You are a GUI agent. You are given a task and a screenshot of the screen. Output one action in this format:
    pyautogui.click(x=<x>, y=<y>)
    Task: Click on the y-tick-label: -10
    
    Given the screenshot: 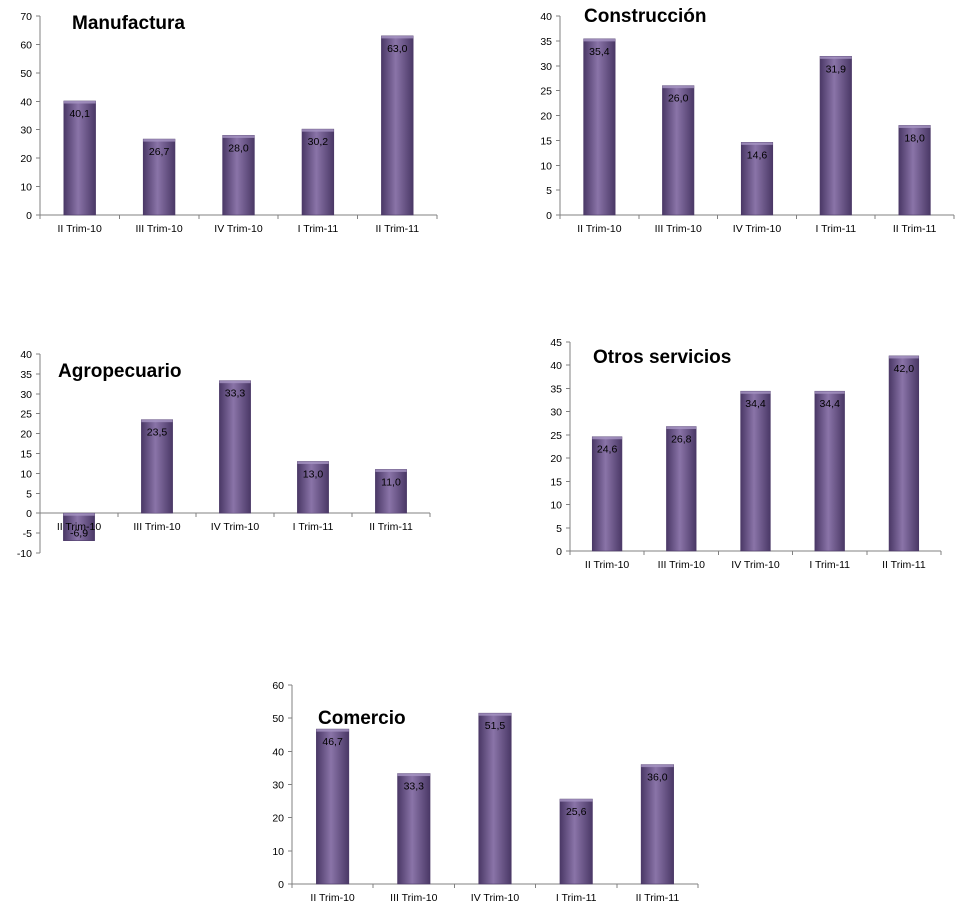 What is the action you would take?
    pyautogui.click(x=24, y=554)
    